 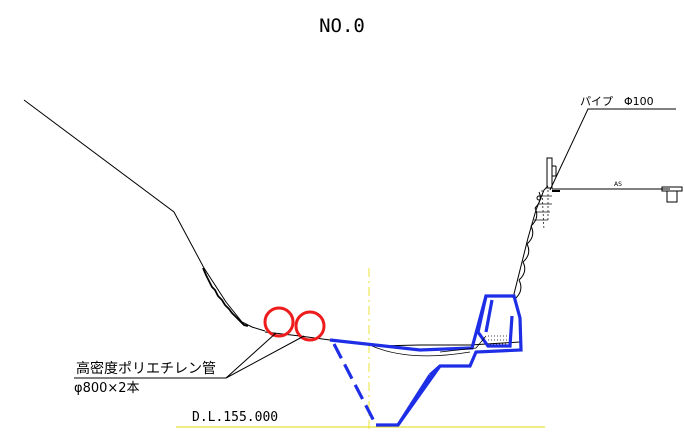 What do you see at coordinates (342, 26) in the screenshot?
I see `section-title: NO.0` at bounding box center [342, 26].